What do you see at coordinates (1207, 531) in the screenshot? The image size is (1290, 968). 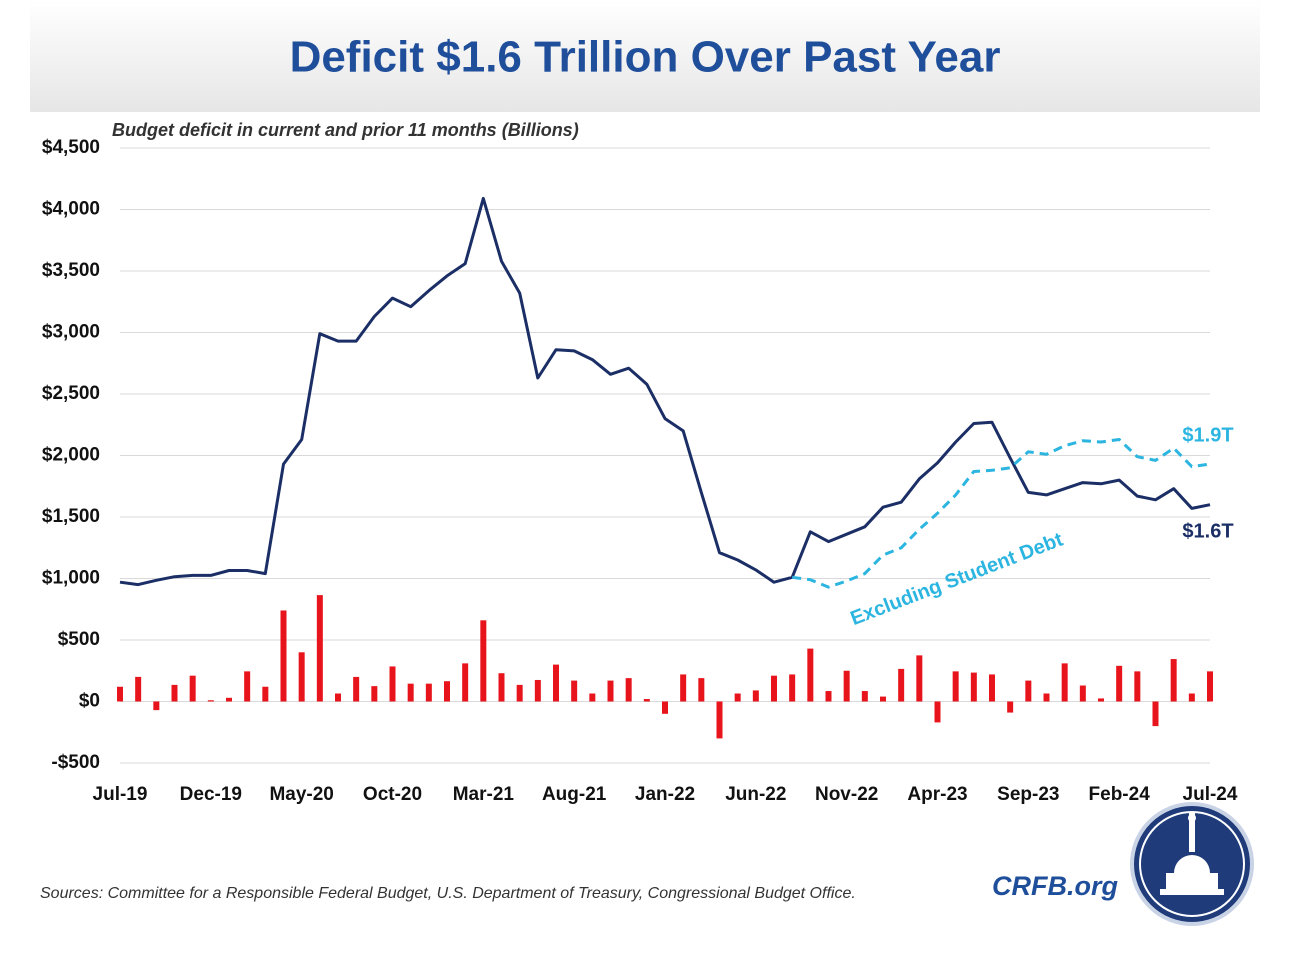 I see `annotation: $1.6T` at bounding box center [1207, 531].